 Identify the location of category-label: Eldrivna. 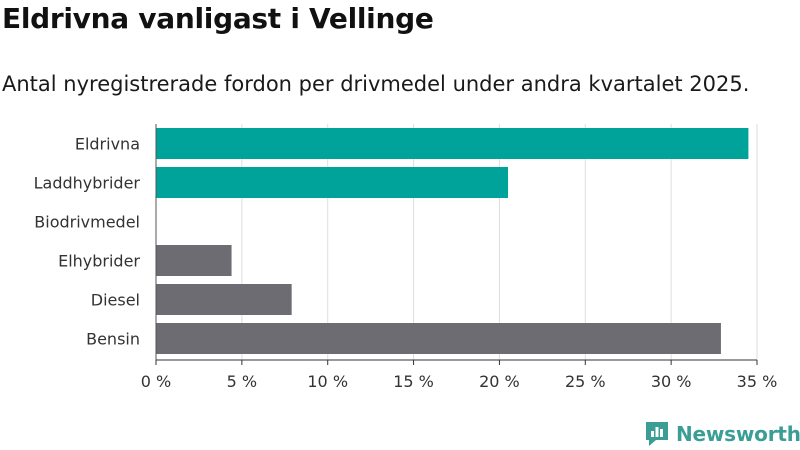
(107, 144).